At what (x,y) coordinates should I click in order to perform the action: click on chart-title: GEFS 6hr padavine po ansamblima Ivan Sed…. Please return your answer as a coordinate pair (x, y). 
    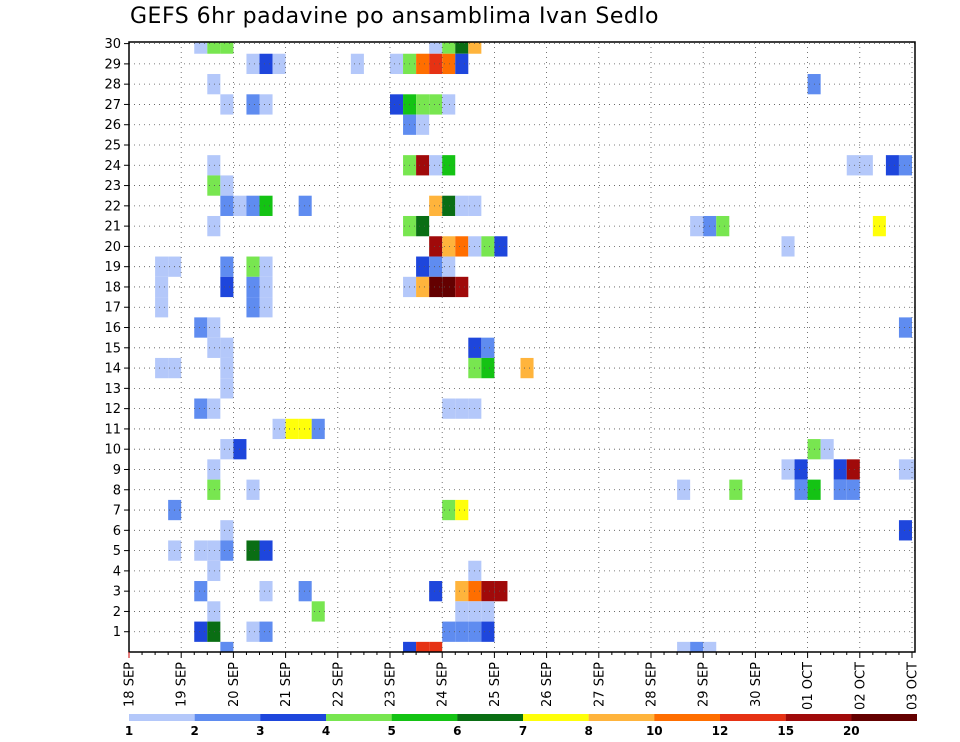
    Looking at the image, I should click on (394, 16).